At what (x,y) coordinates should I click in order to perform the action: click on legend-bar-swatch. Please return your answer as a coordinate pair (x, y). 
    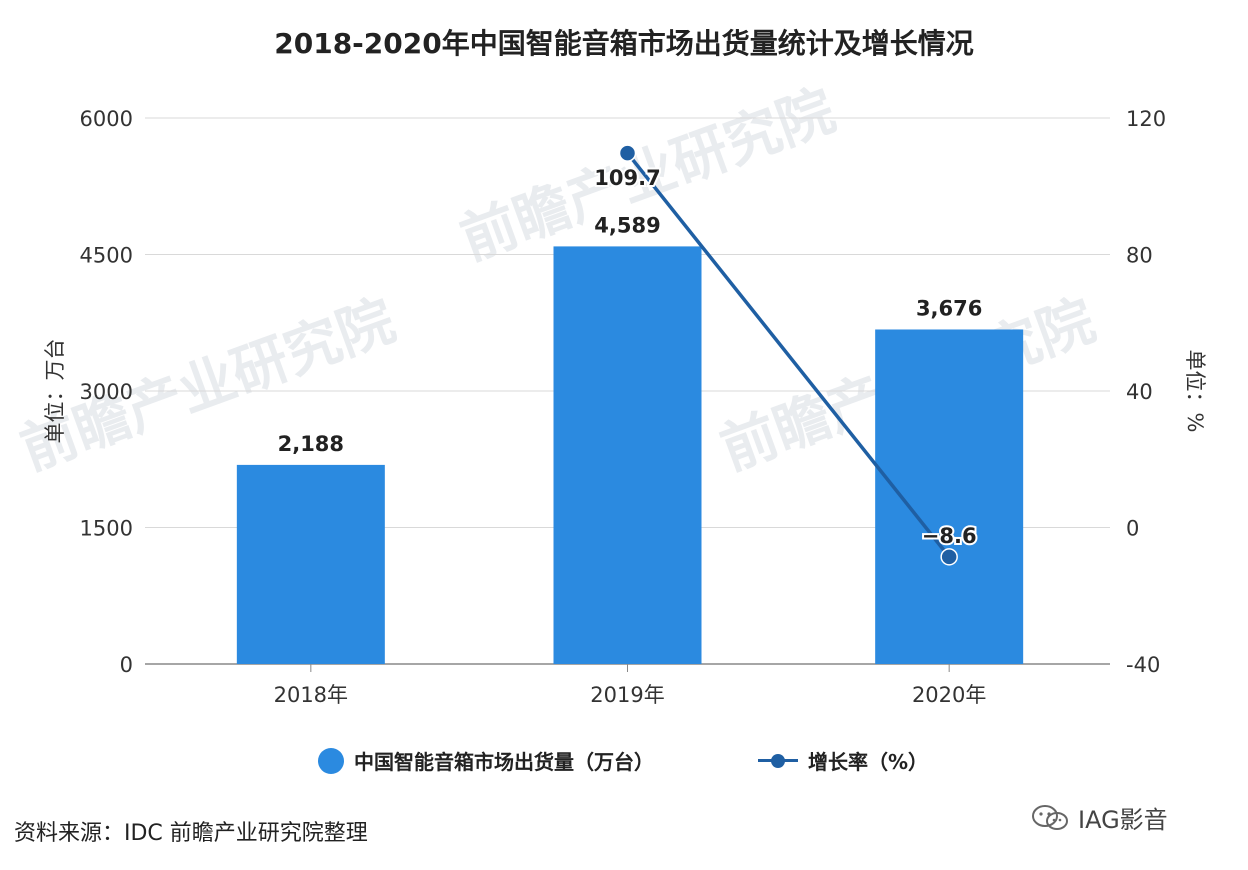
    Looking at the image, I should click on (331, 760).